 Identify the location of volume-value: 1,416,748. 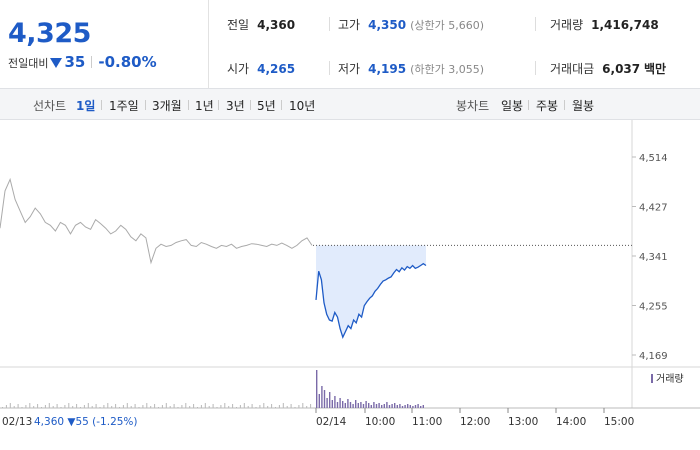
(625, 25).